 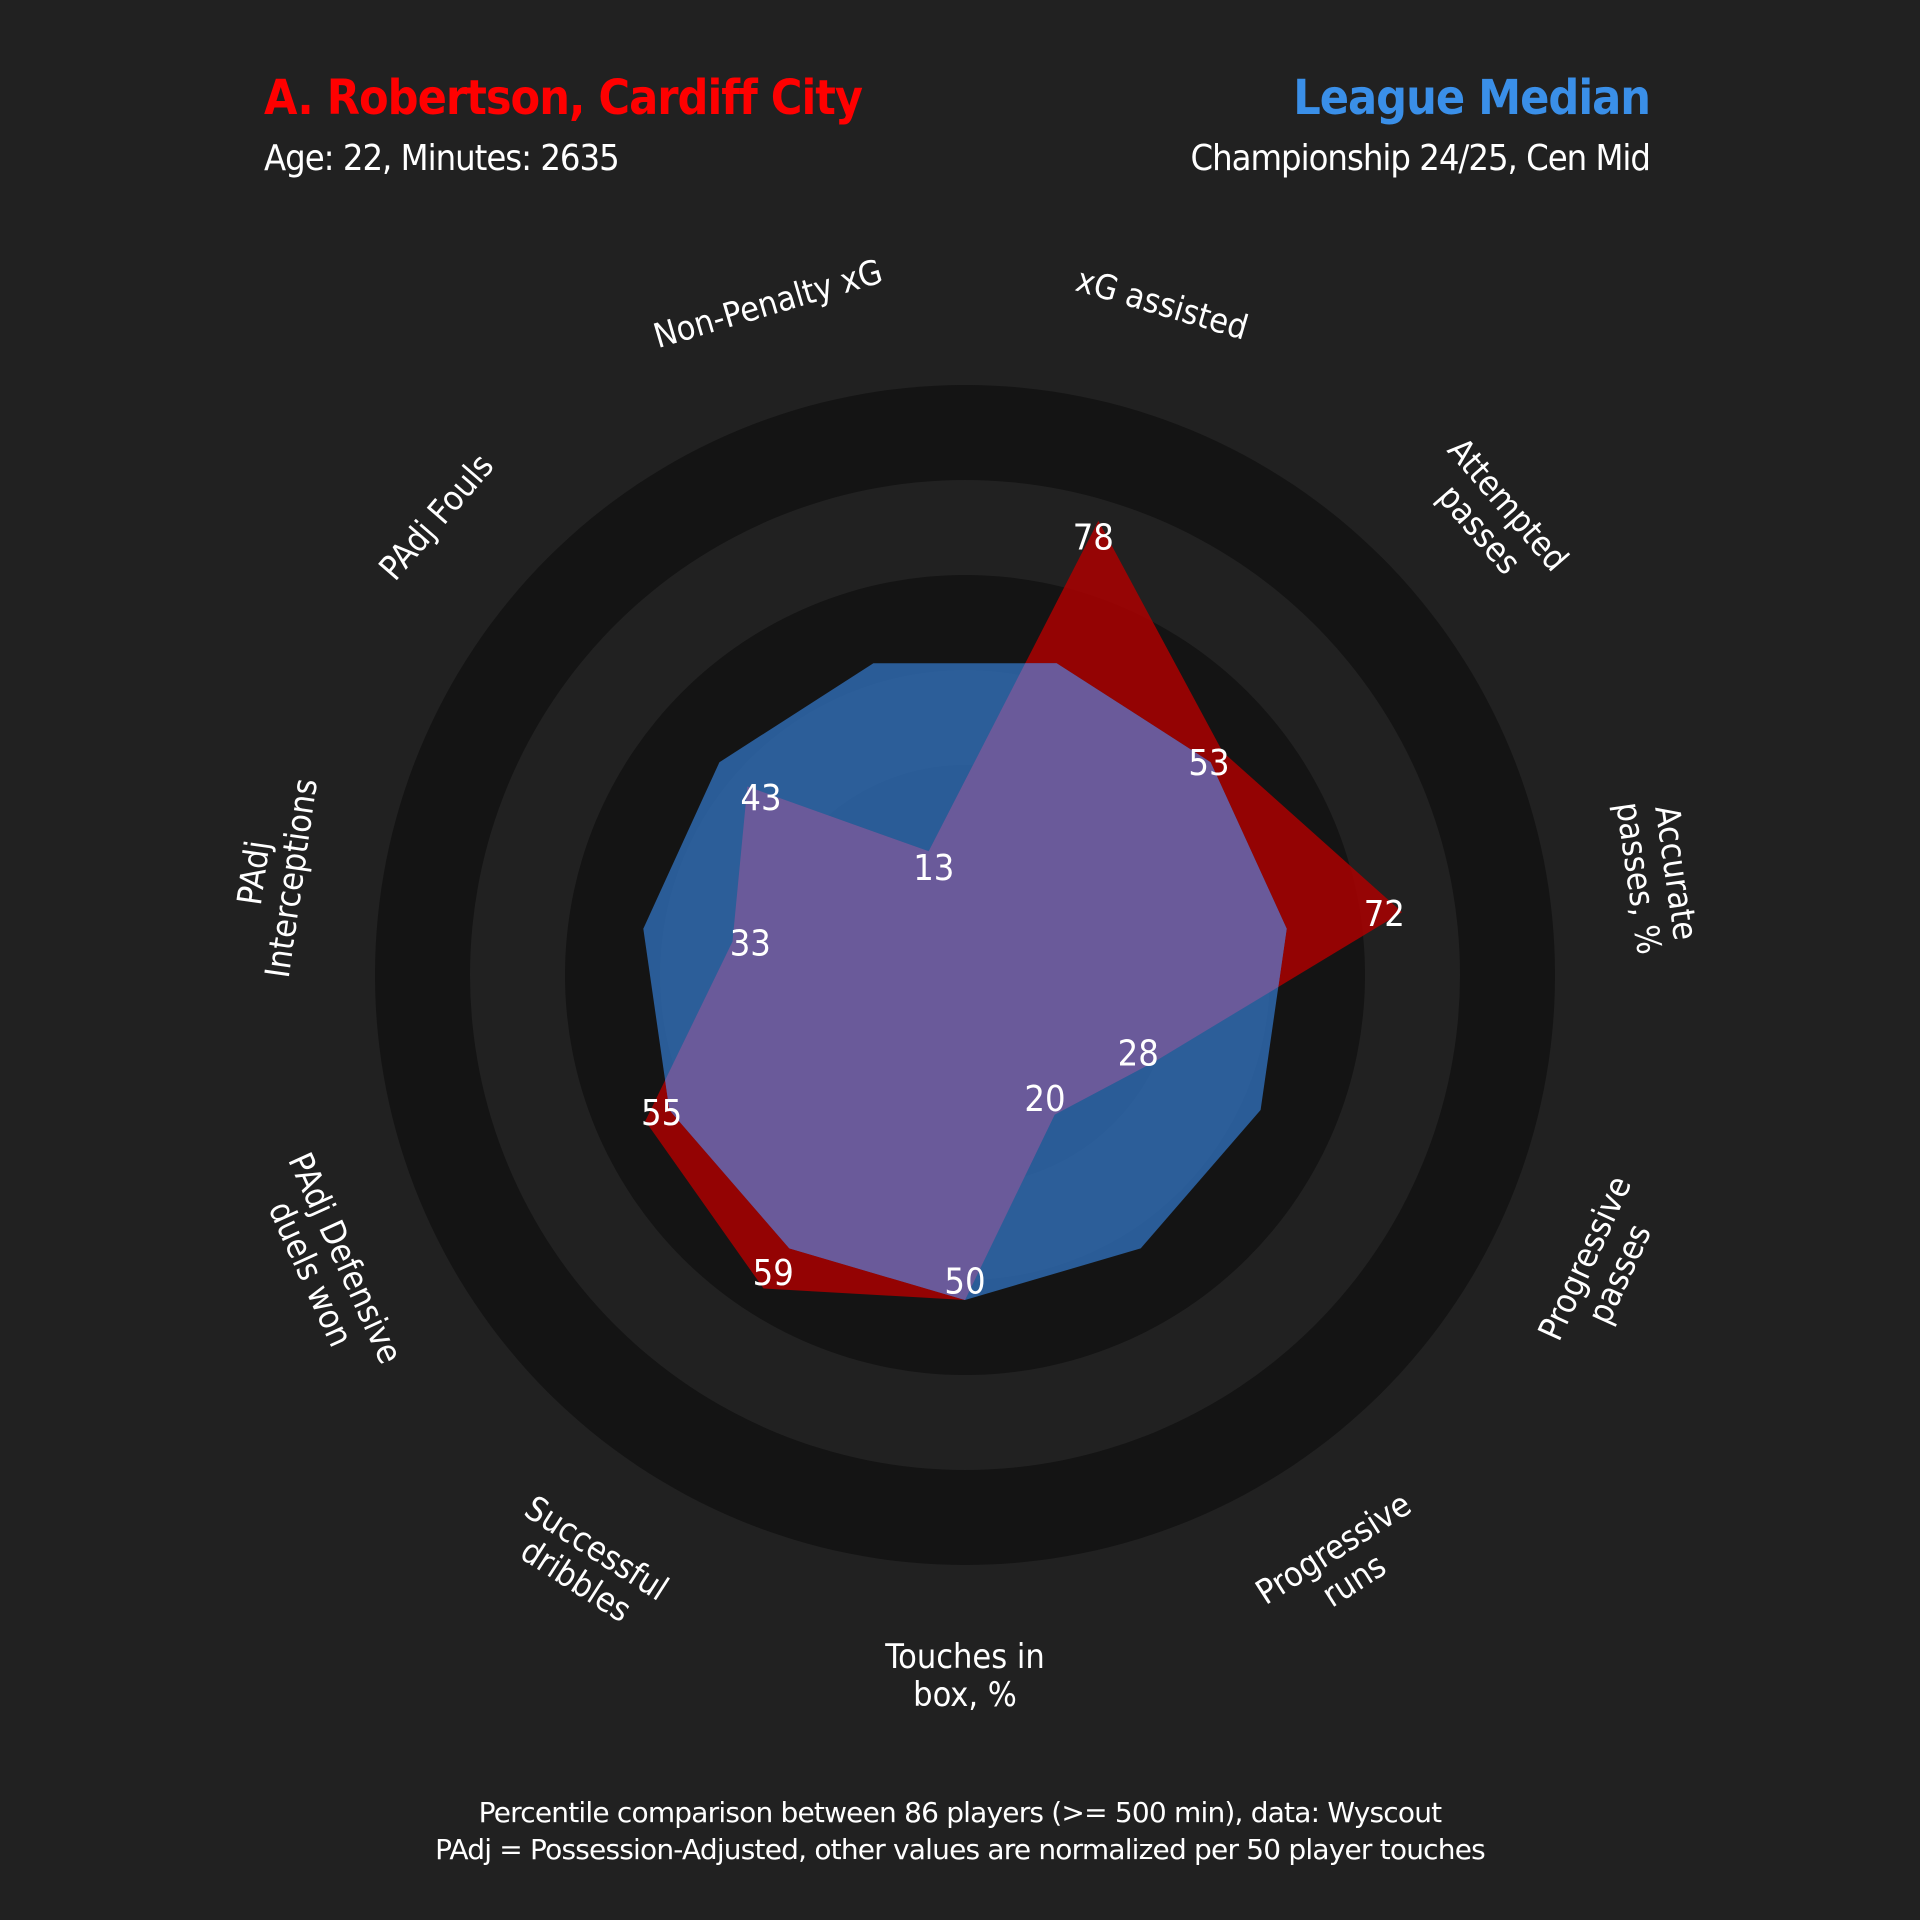 What do you see at coordinates (1493, 517) in the screenshot?
I see `category-label-3: Attemptedpasses` at bounding box center [1493, 517].